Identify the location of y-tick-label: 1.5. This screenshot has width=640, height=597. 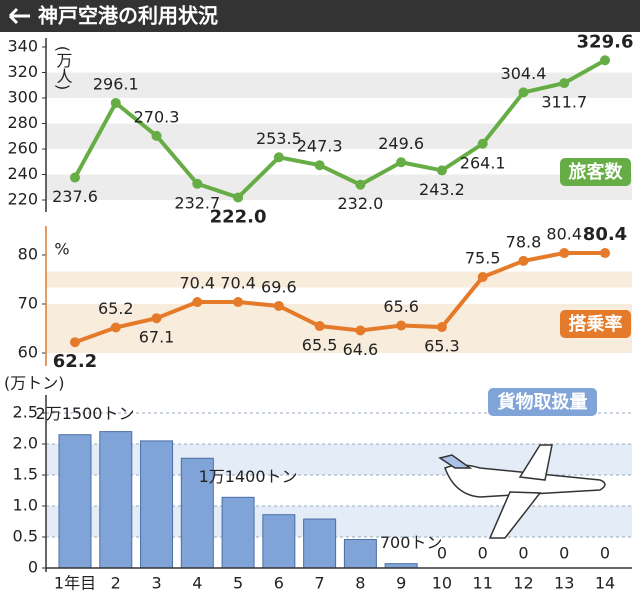
(25, 474).